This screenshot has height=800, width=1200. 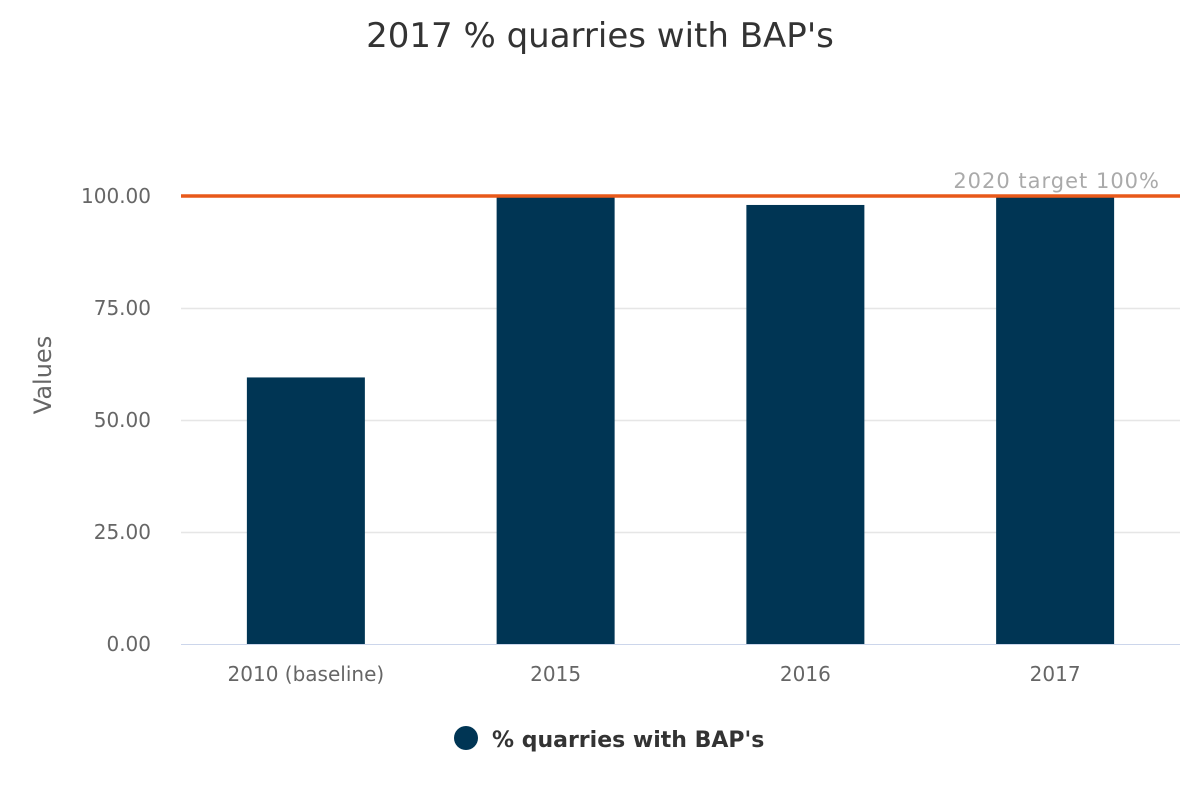 What do you see at coordinates (628, 740) in the screenshot?
I see `legend-item-label: % quarries with BAP's` at bounding box center [628, 740].